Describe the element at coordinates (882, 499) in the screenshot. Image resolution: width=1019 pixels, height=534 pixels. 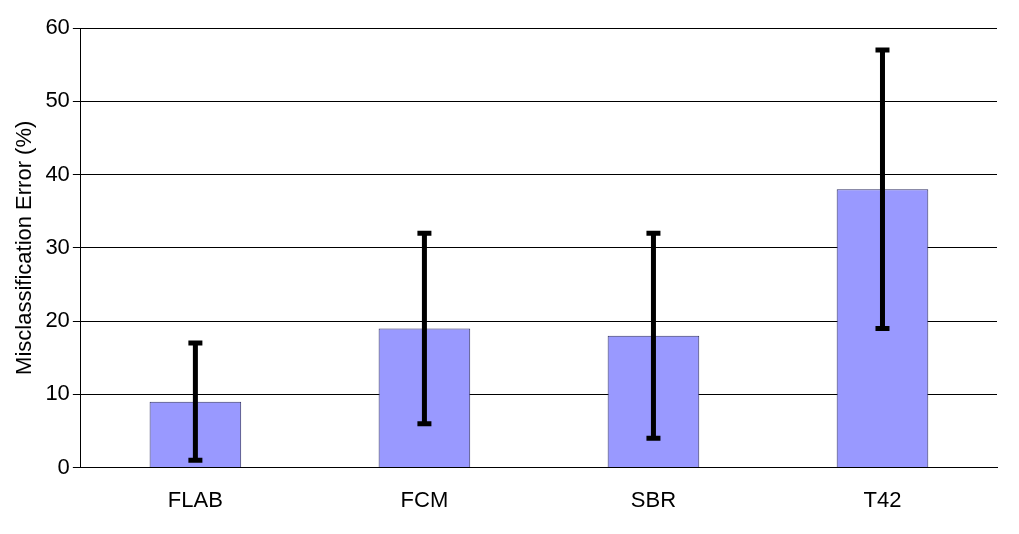
I see `x-tick-label: T42` at that location.